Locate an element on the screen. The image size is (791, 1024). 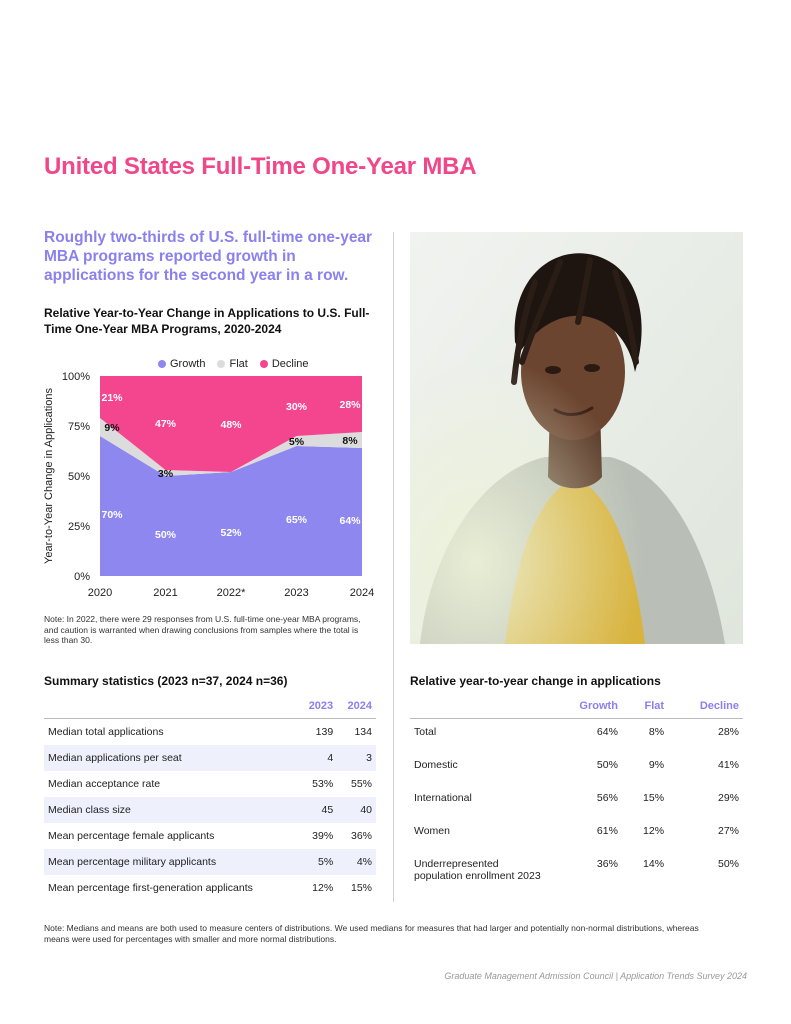
summary-cell-label: Median total applications is located at coordinates (106, 732).